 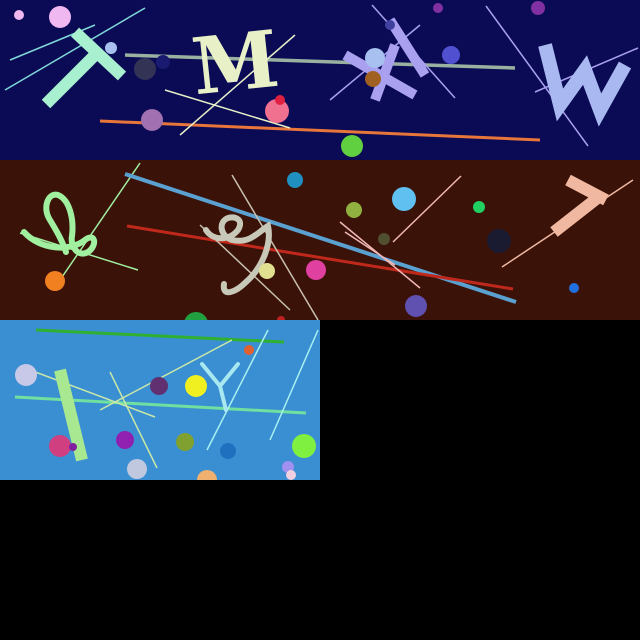 What do you see at coordinates (220, 387) in the screenshot?
I see `captcha-glyph-y` at bounding box center [220, 387].